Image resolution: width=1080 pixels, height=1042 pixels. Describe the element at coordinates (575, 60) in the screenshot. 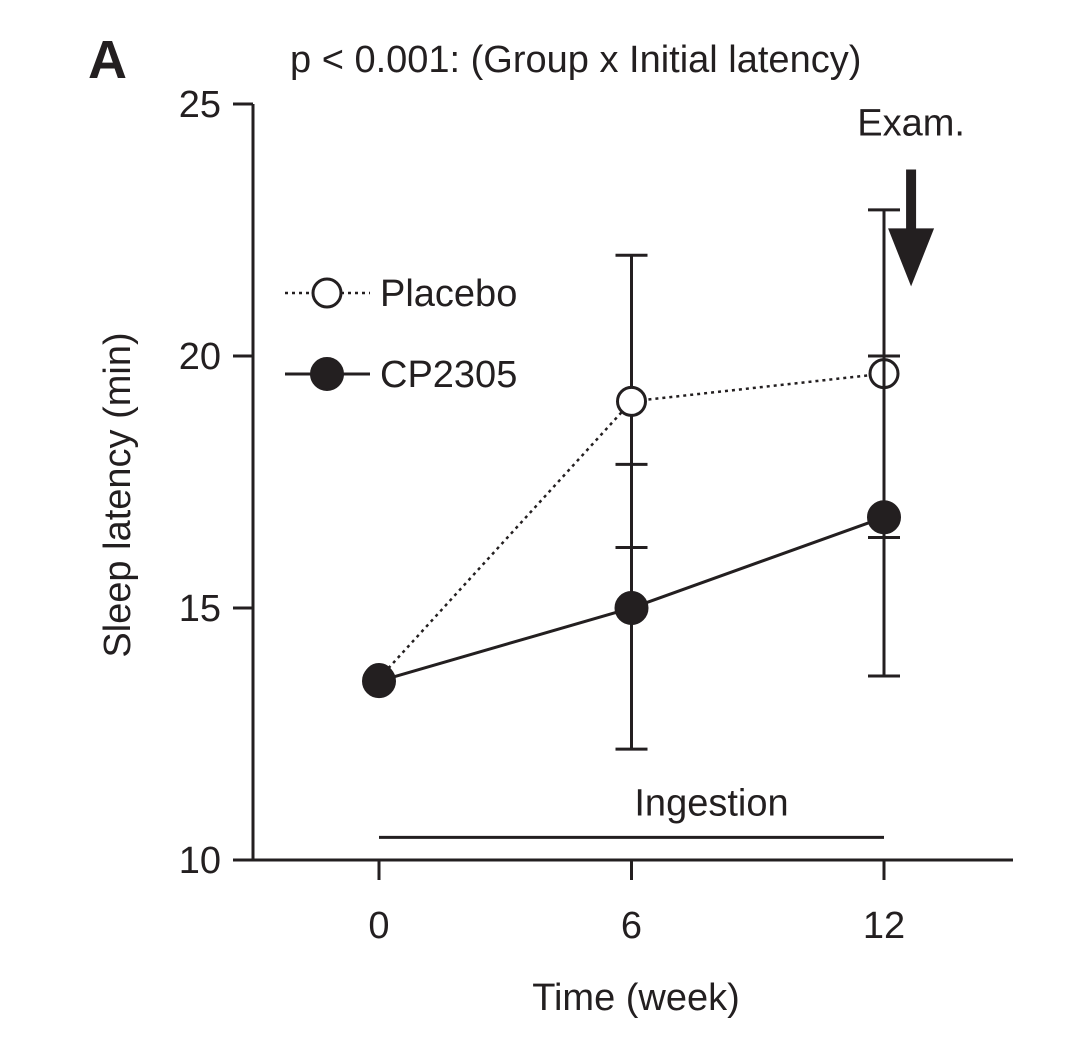

I see `chart-title: p < 0.001: (Group x Initial latency)` at that location.